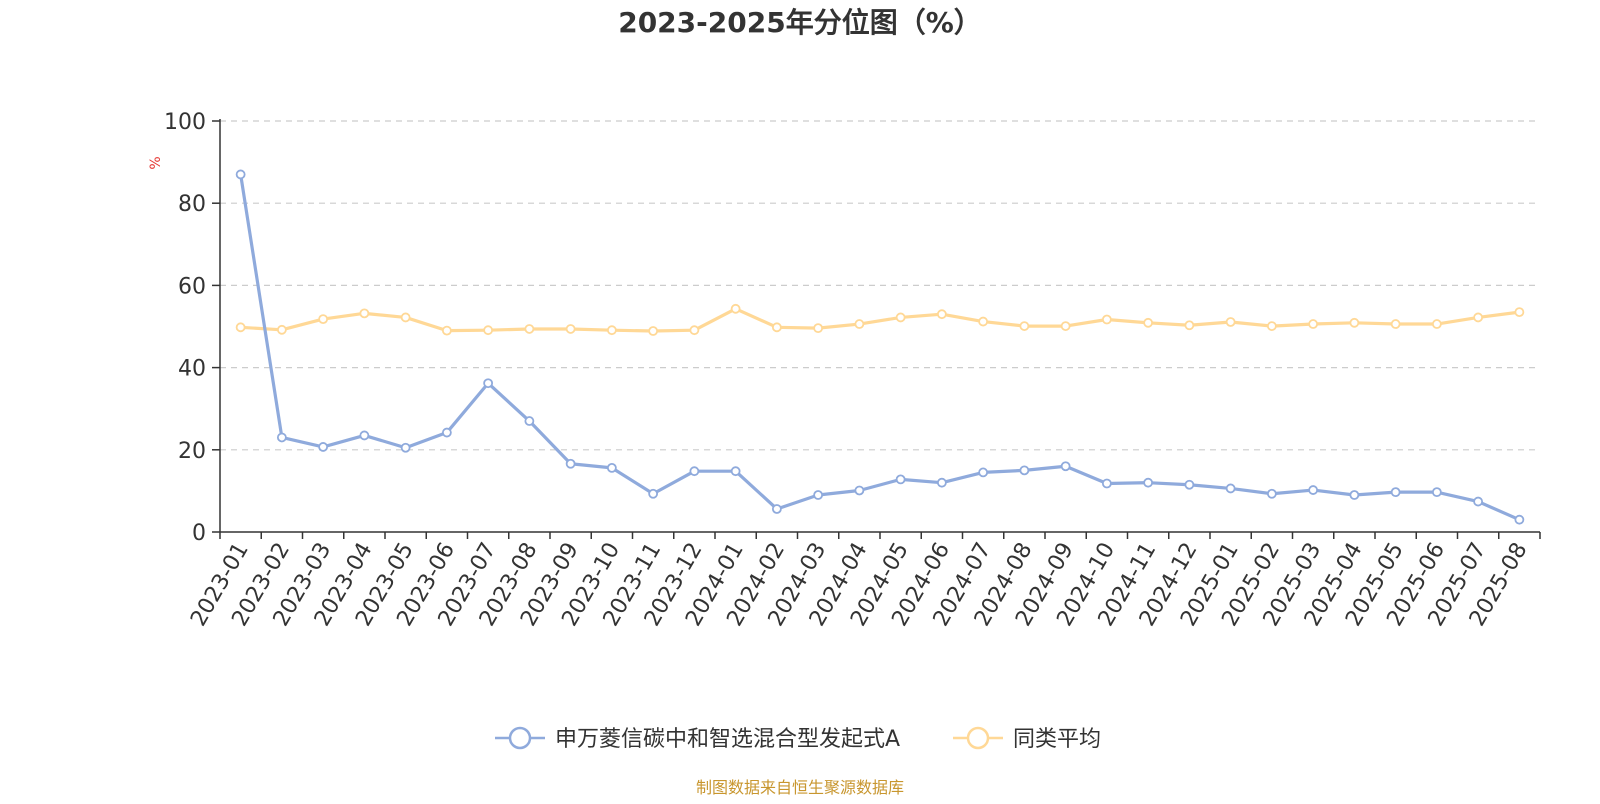  What do you see at coordinates (800, 787) in the screenshot?
I see `data-source-note: 制图数据来自恒生聚源数据库` at bounding box center [800, 787].